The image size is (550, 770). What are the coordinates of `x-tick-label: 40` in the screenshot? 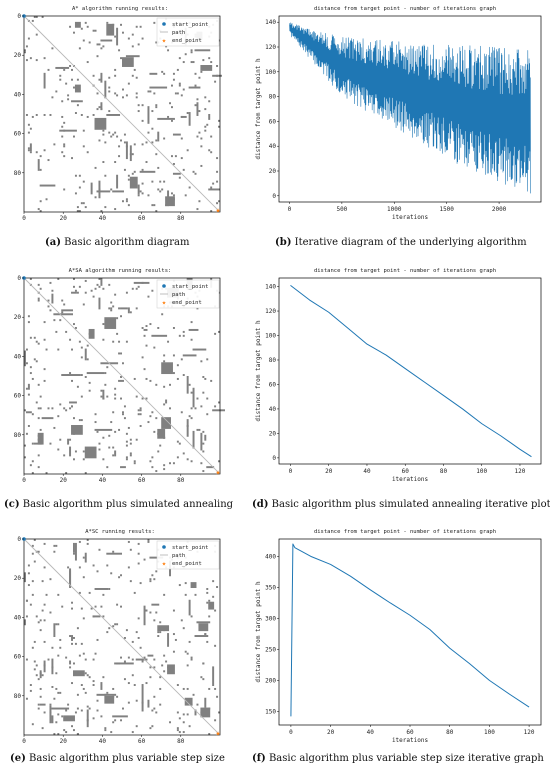 It's located at (371, 732).